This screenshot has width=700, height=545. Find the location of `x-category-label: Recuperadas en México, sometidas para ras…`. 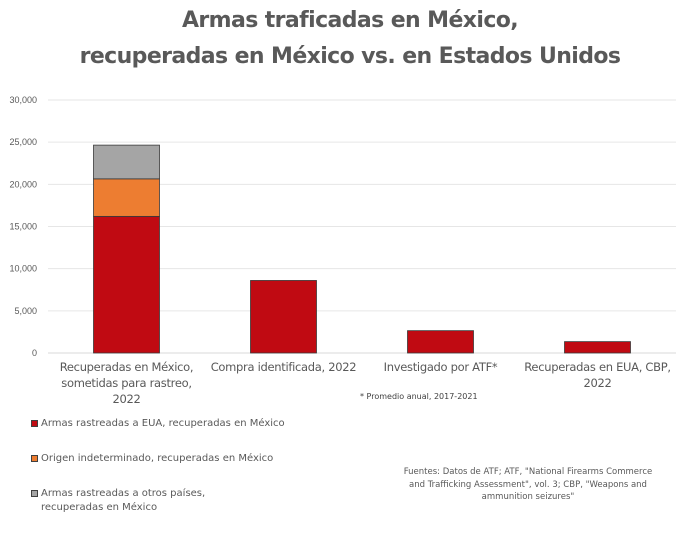

x-category-label: Recuperadas en México, sometidas para ras… is located at coordinates (126, 383).